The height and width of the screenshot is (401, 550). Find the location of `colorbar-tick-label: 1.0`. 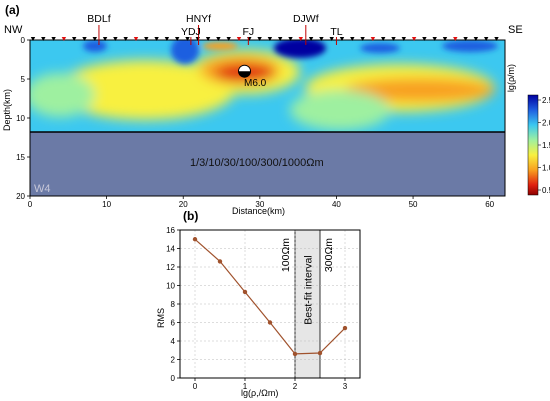

colorbar-tick-label: 1.0 is located at coordinates (546, 168).